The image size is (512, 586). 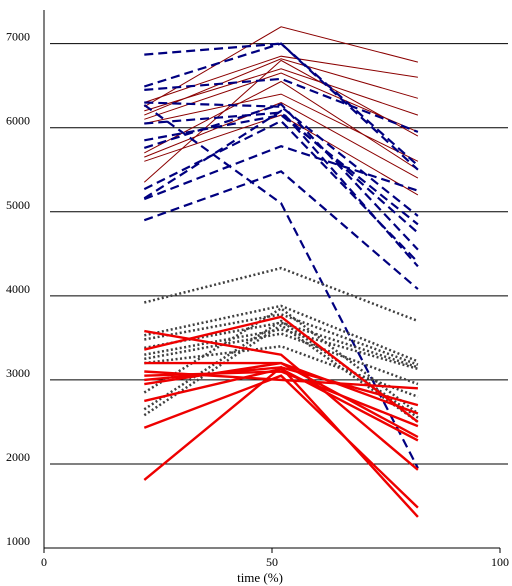 What do you see at coordinates (18, 289) in the screenshot?
I see `y-tick-label: 4000` at bounding box center [18, 289].